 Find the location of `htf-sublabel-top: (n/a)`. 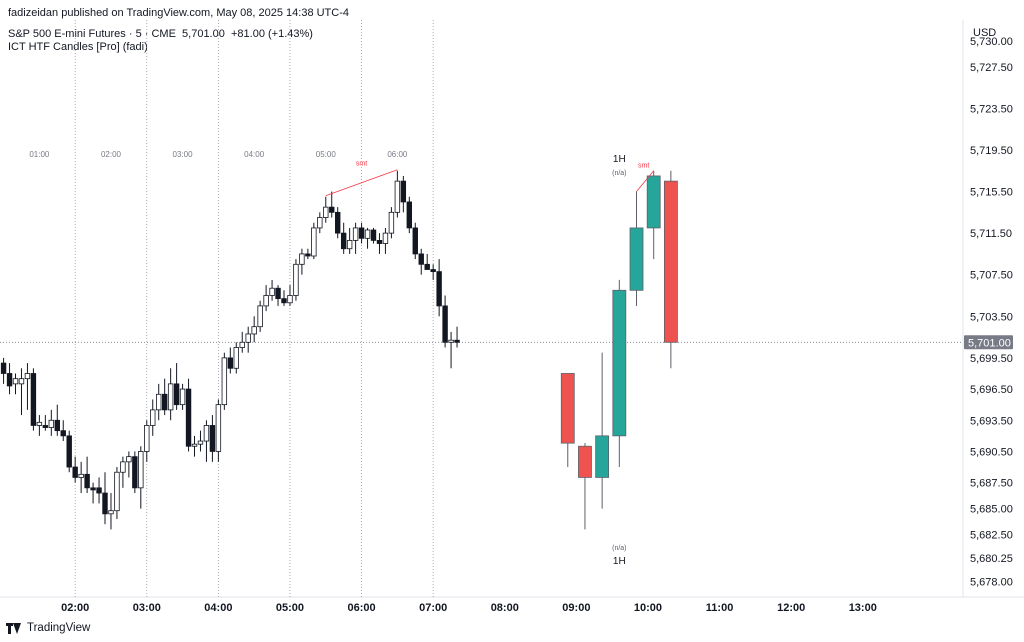

htf-sublabel-top: (n/a) is located at coordinates (619, 173).